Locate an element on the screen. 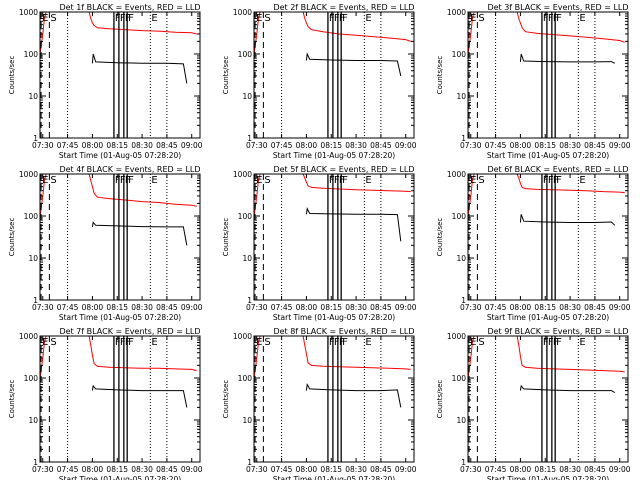  x-axis-label: Start Time (01-Aug-05 07:28:20) is located at coordinates (334, 155).